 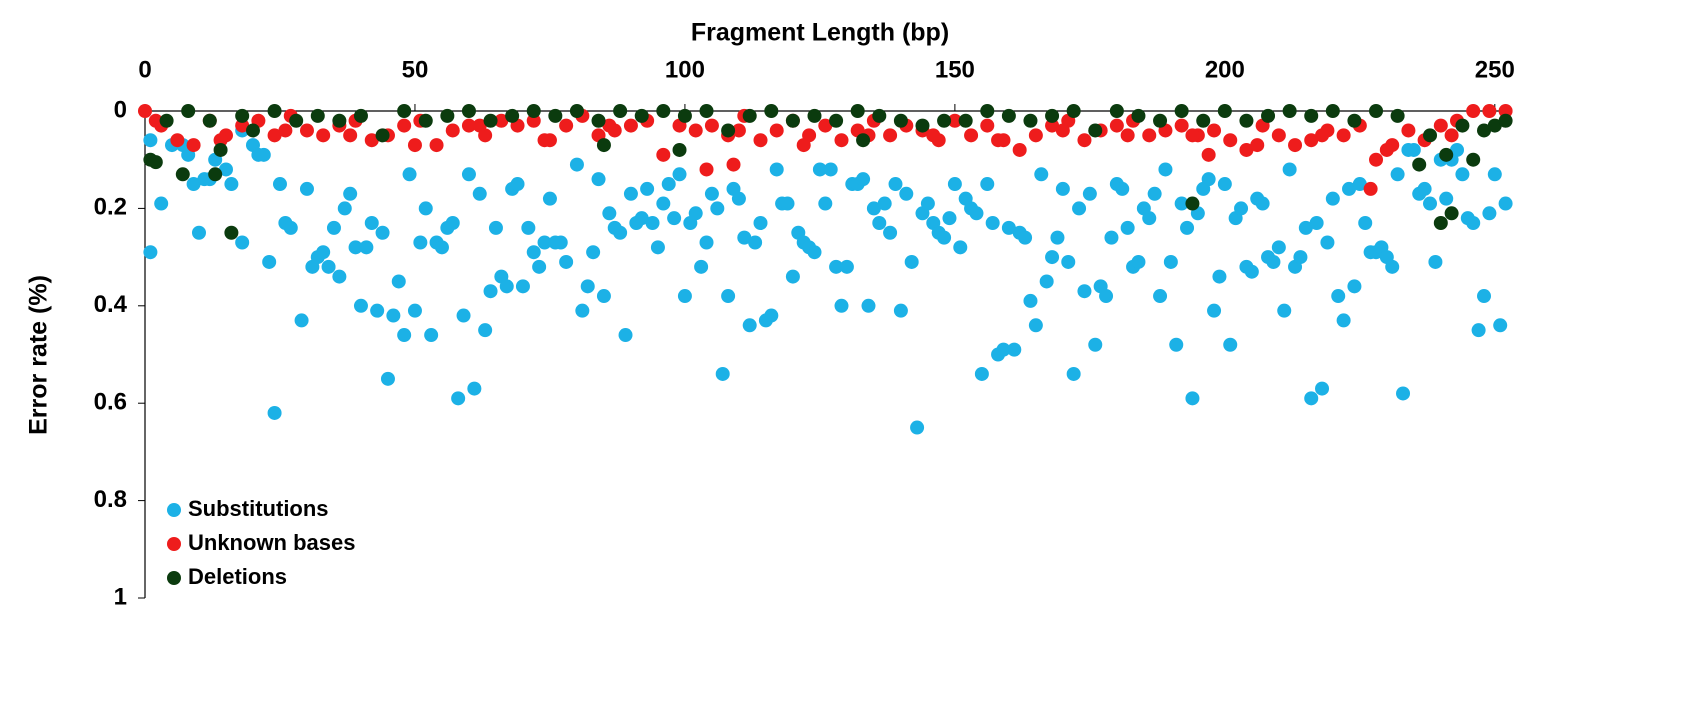 I want to click on y-tick-label: 0, so click(x=120, y=109).